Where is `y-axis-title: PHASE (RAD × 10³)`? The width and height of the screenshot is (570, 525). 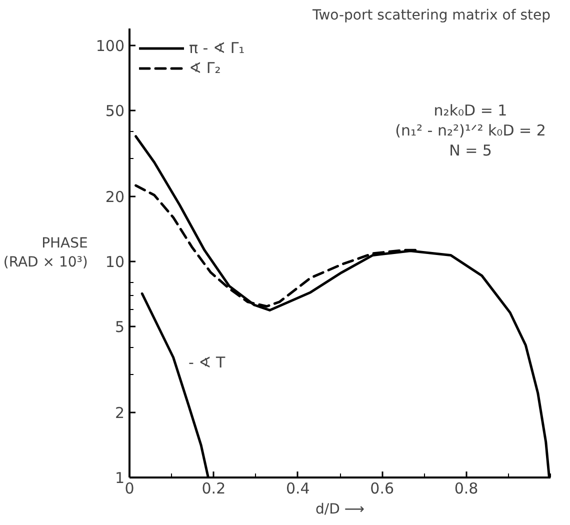 y-axis-title: PHASE (RAD × 10³) is located at coordinates (45, 253).